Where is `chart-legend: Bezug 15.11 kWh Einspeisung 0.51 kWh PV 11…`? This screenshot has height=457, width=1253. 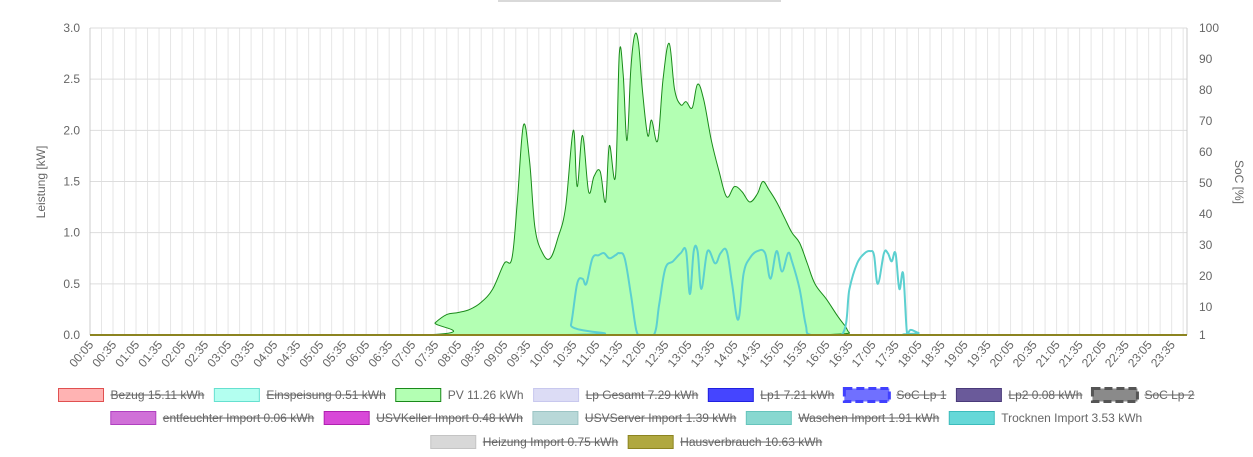
chart-legend: Bezug 15.11 kWh Einspeisung 0.51 kWh PV 11… is located at coordinates (626, 418).